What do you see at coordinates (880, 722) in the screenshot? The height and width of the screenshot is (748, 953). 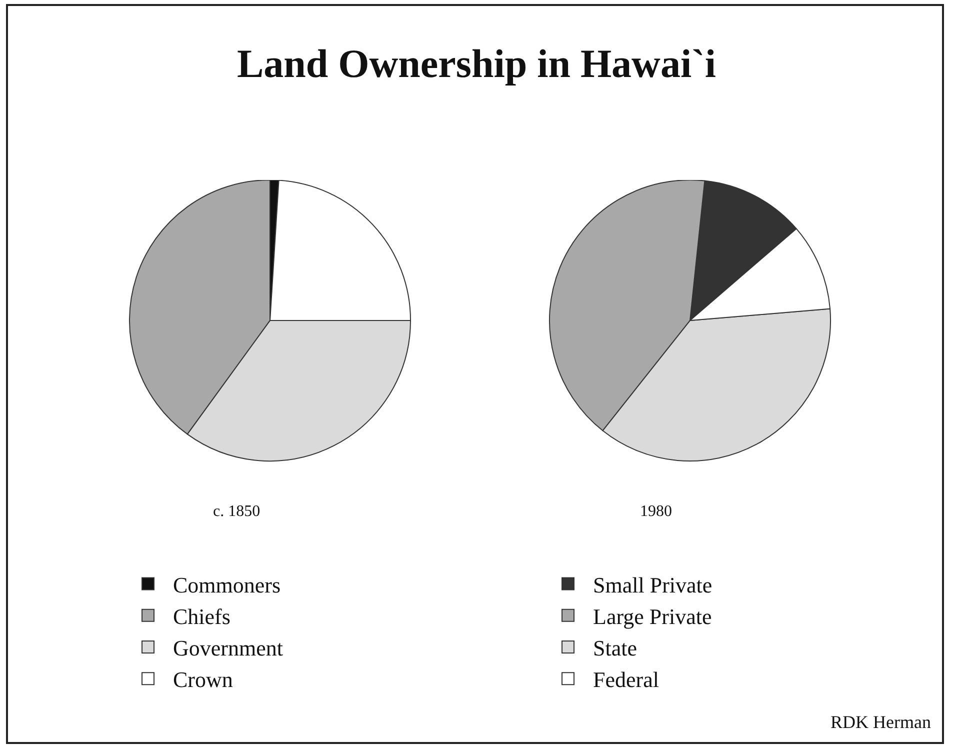 I see `text: RDK Herman` at bounding box center [880, 722].